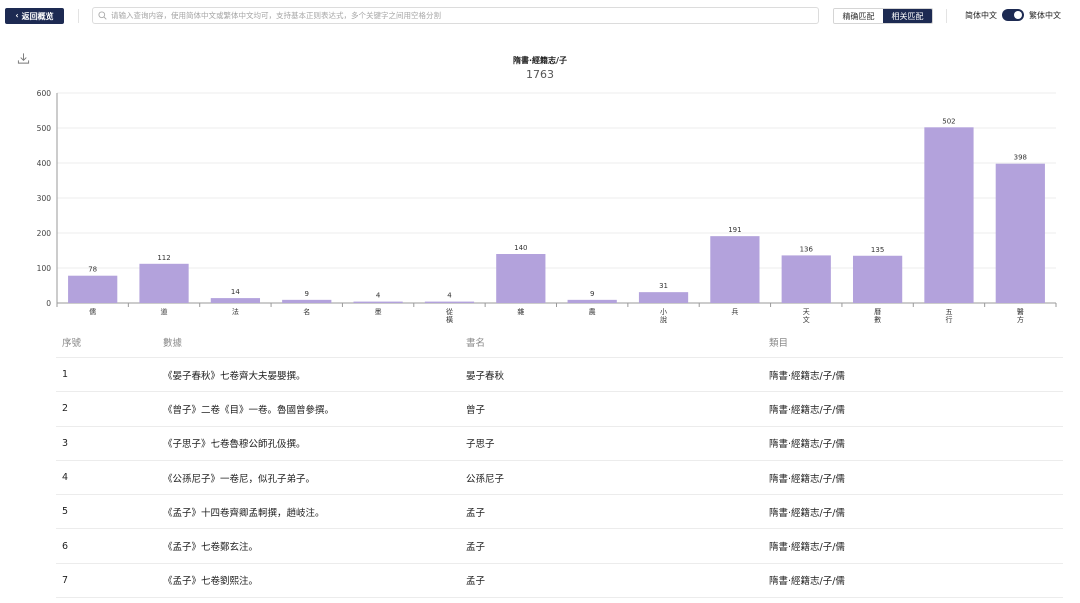 This screenshot has width=1080, height=603. I want to click on bar-value-label: 398, so click(1020, 158).